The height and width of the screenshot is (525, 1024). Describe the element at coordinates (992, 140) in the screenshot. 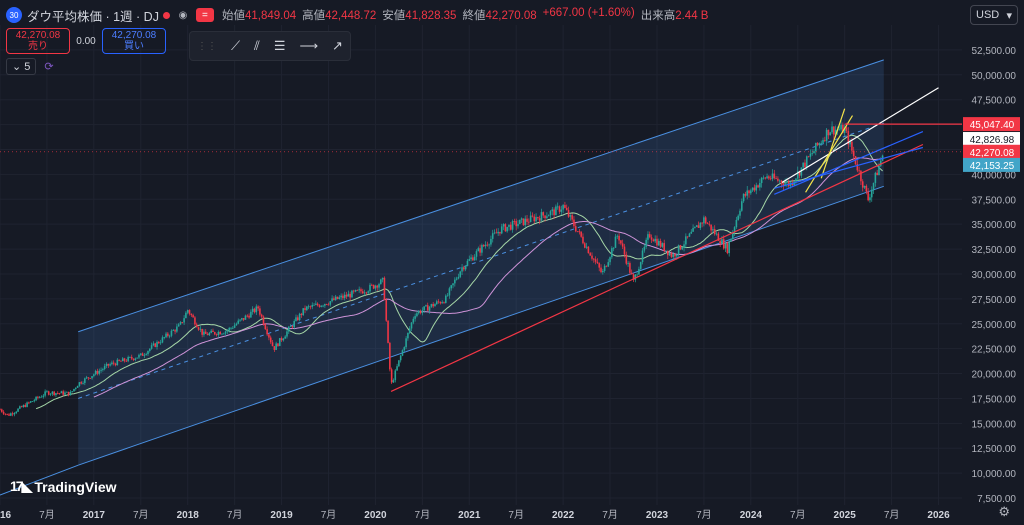

I see `price-label: 42,826.98` at that location.